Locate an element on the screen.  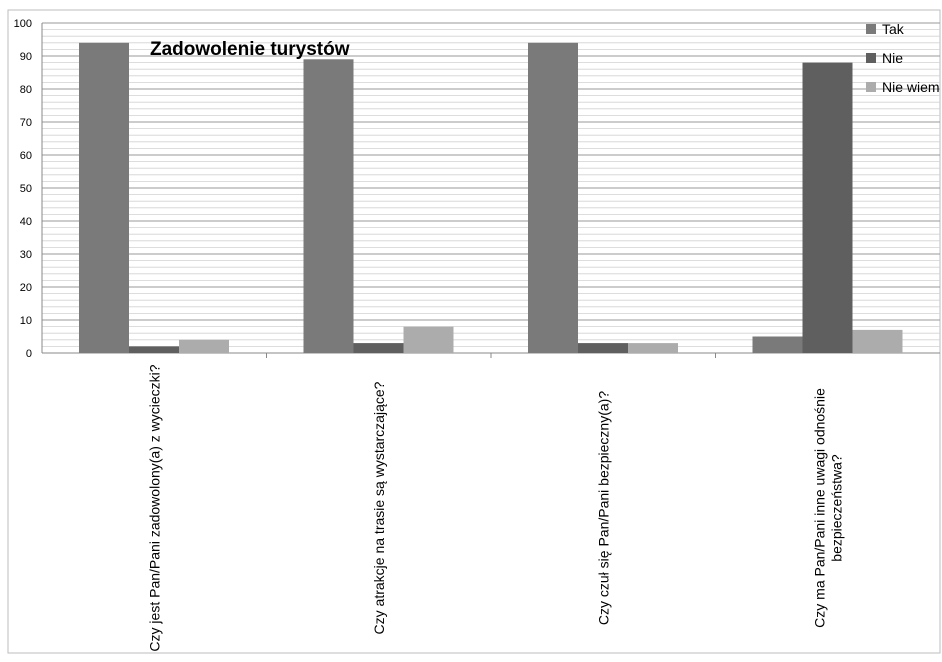
y-tick-label: 100 is located at coordinates (23, 24).